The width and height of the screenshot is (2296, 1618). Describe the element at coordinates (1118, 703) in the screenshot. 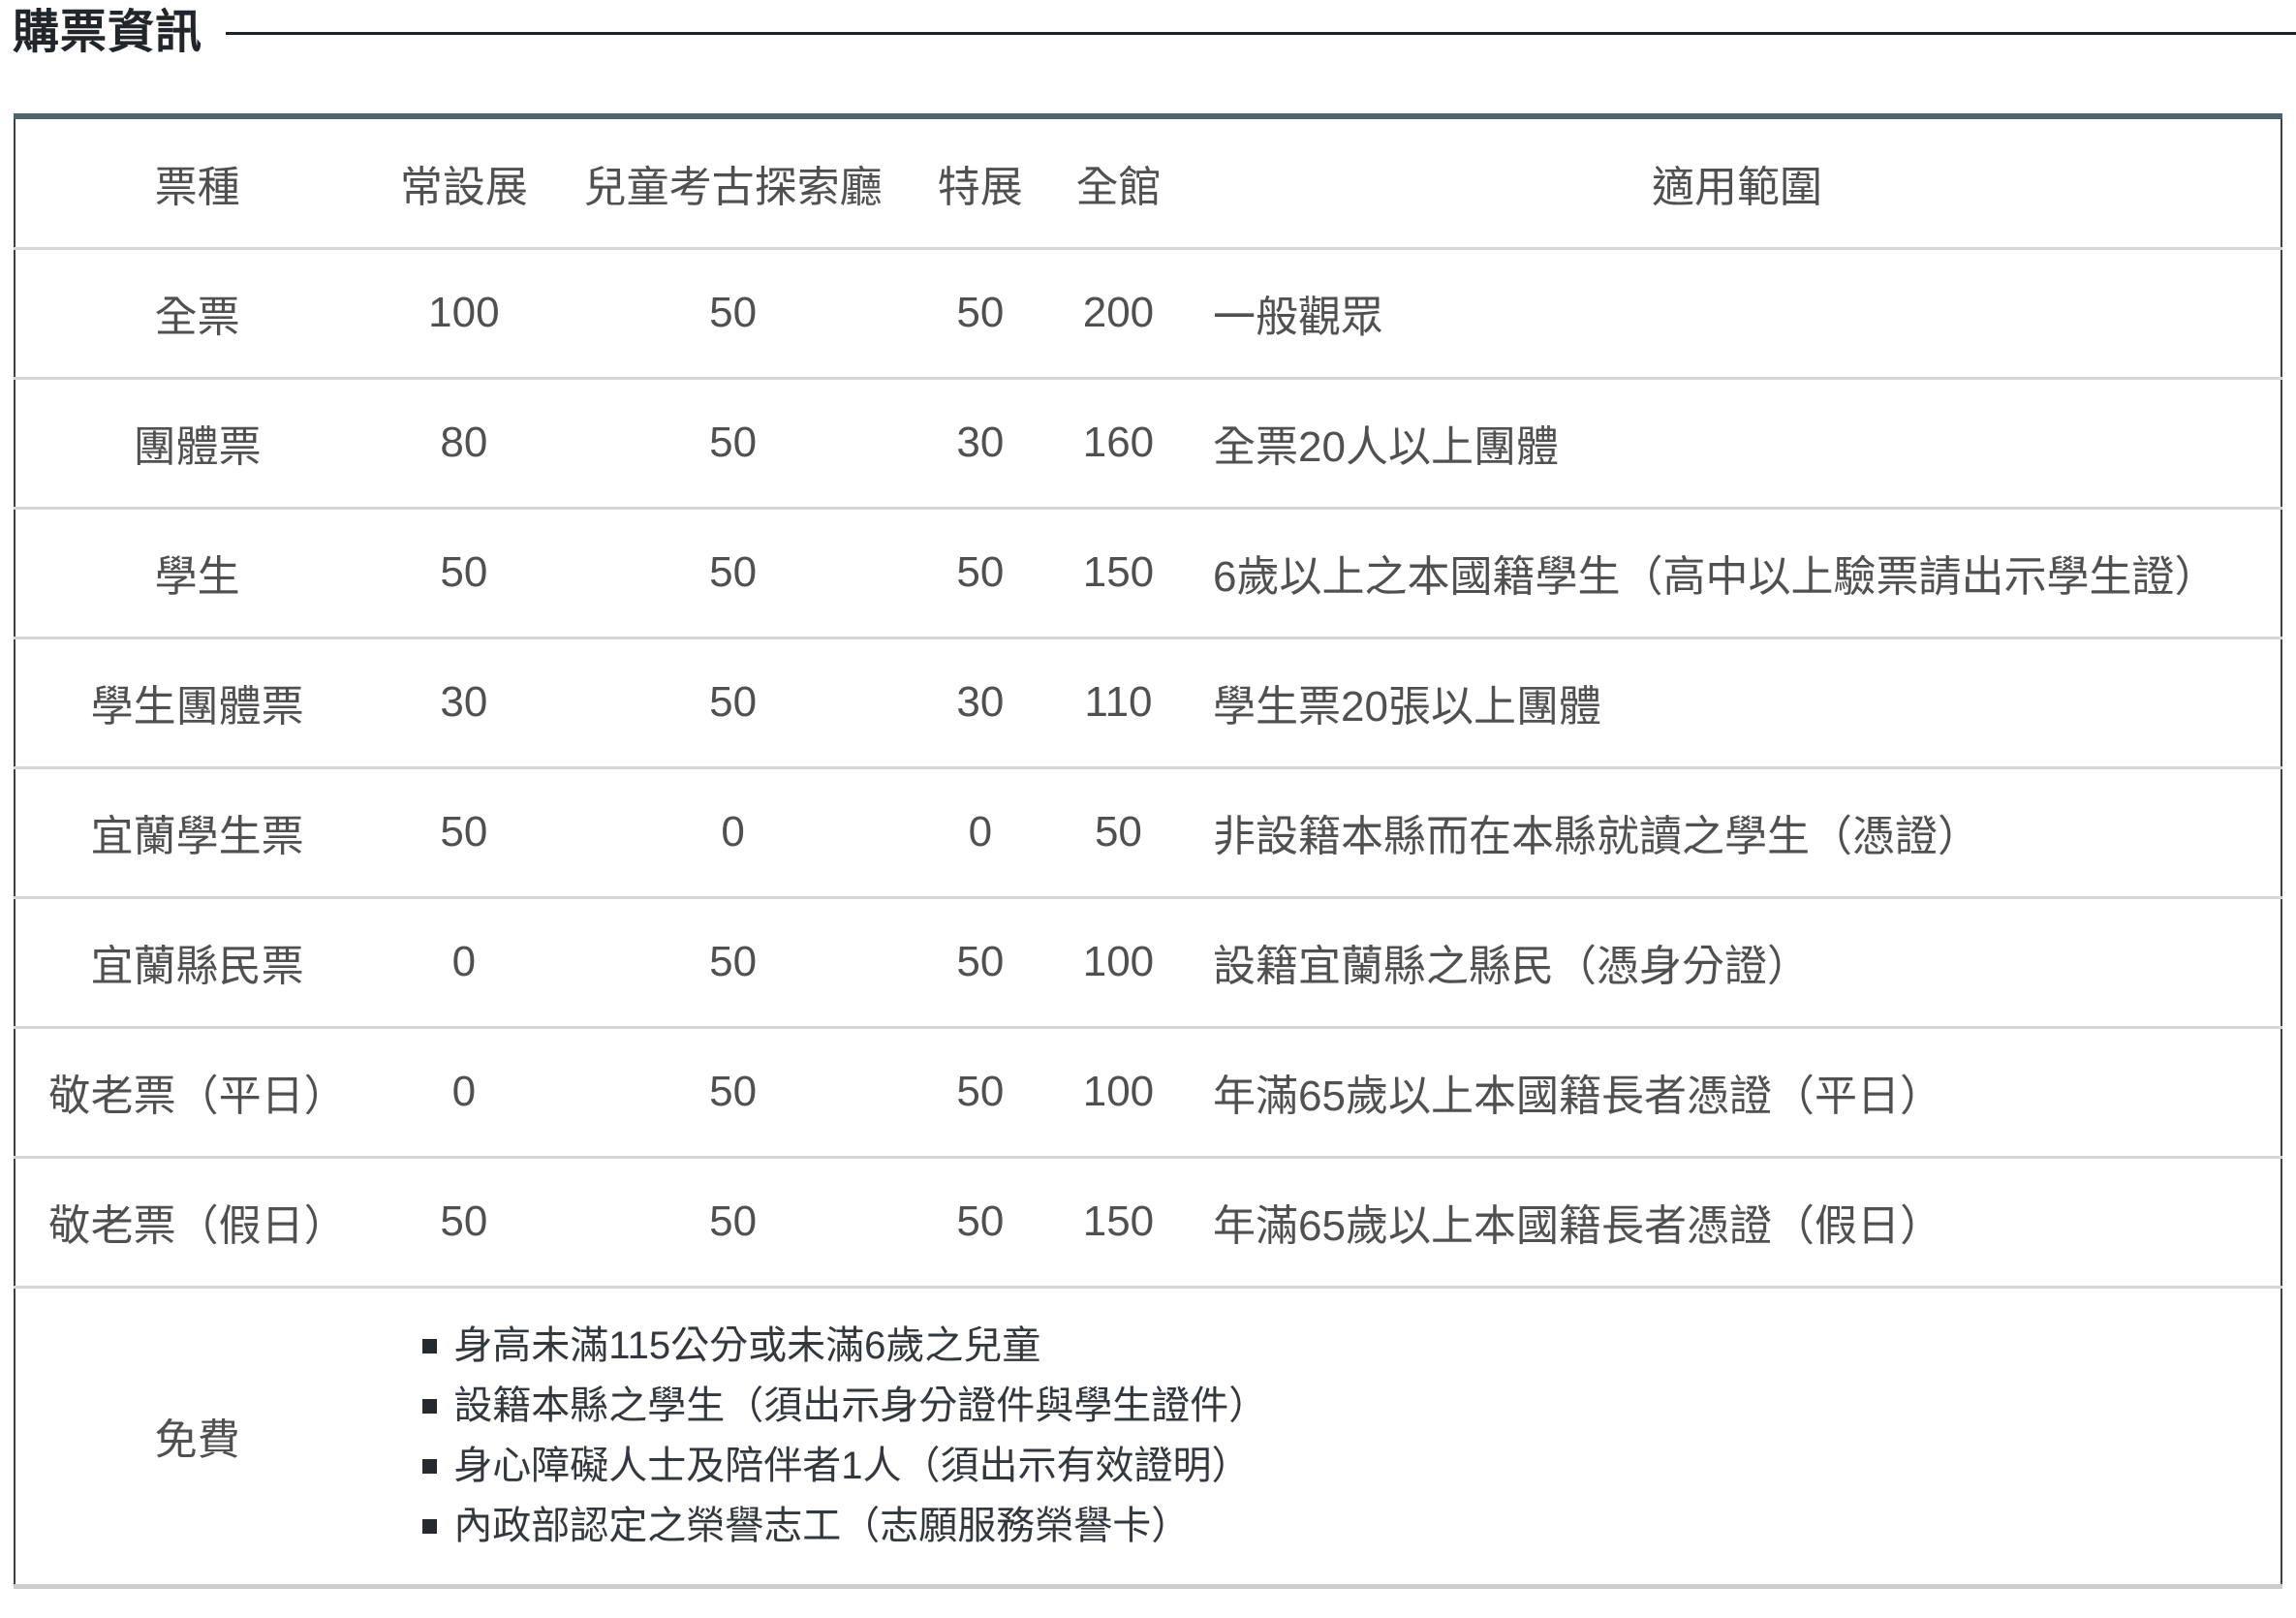

I see `price-cell: 110` at that location.